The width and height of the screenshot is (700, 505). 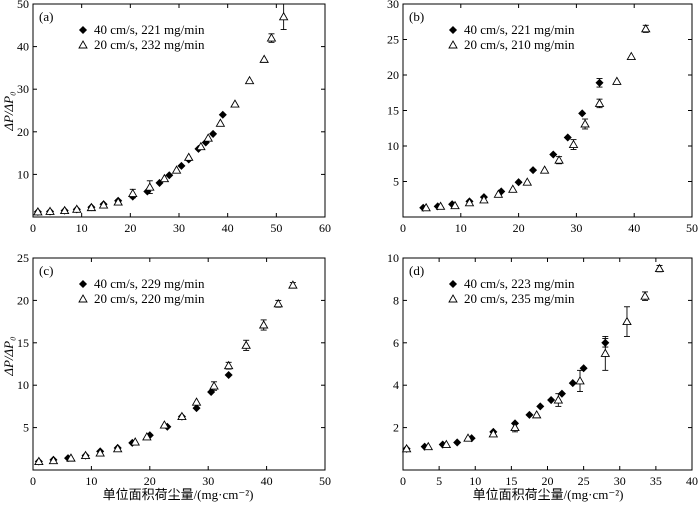 What do you see at coordinates (475, 481) in the screenshot?
I see `panel-d-x-tick-label: 10` at bounding box center [475, 481].